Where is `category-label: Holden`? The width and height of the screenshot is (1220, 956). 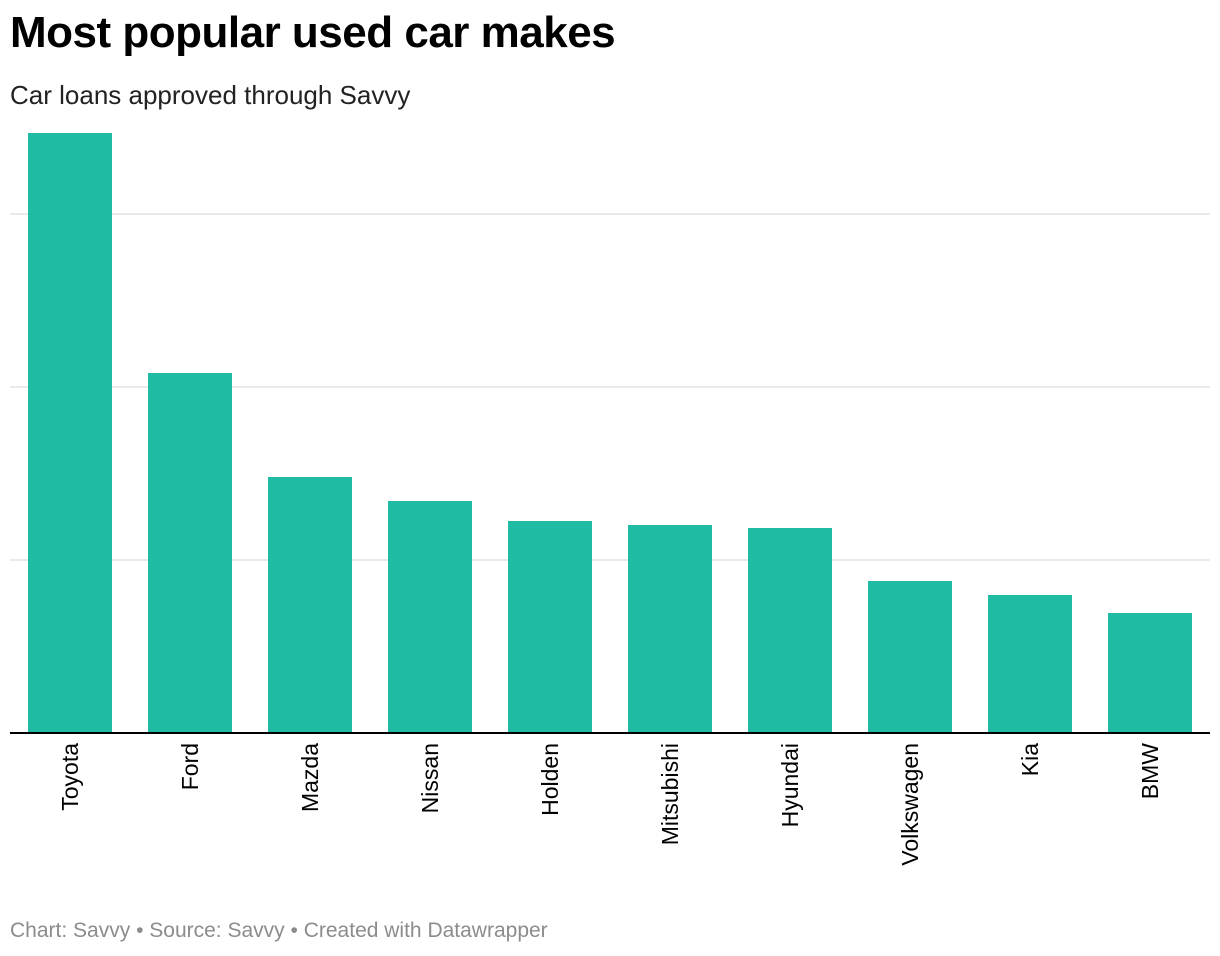 category-label: Holden is located at coordinates (550, 779).